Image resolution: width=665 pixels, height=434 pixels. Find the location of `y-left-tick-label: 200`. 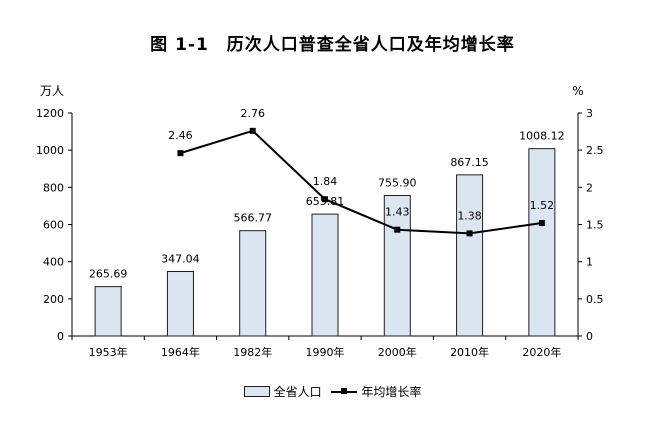

y-left-tick-label: 200 is located at coordinates (53, 299).